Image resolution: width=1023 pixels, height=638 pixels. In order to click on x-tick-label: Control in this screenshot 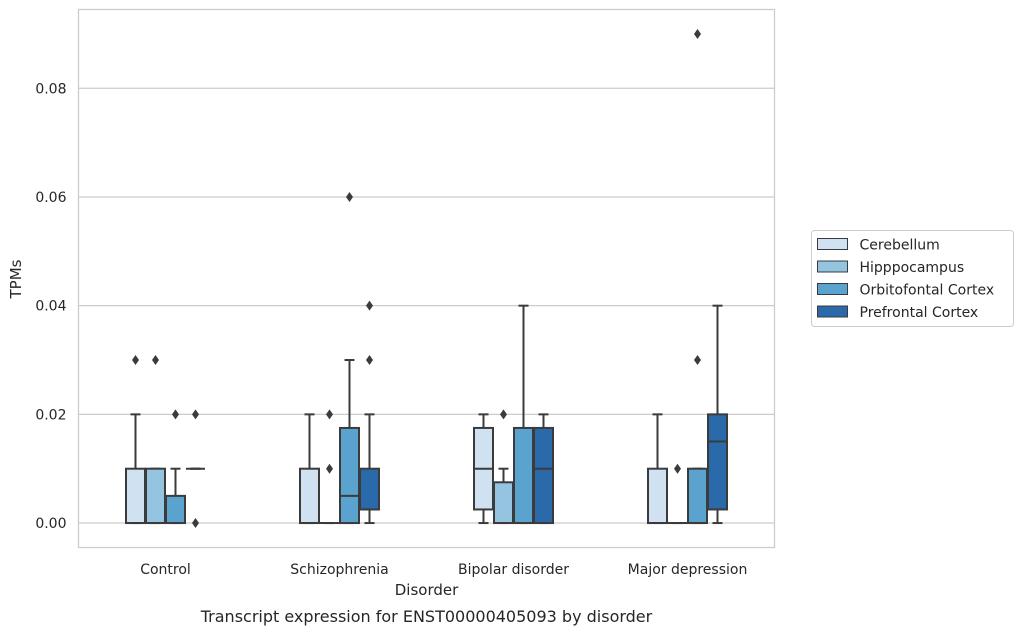, I will do `click(165, 570)`.